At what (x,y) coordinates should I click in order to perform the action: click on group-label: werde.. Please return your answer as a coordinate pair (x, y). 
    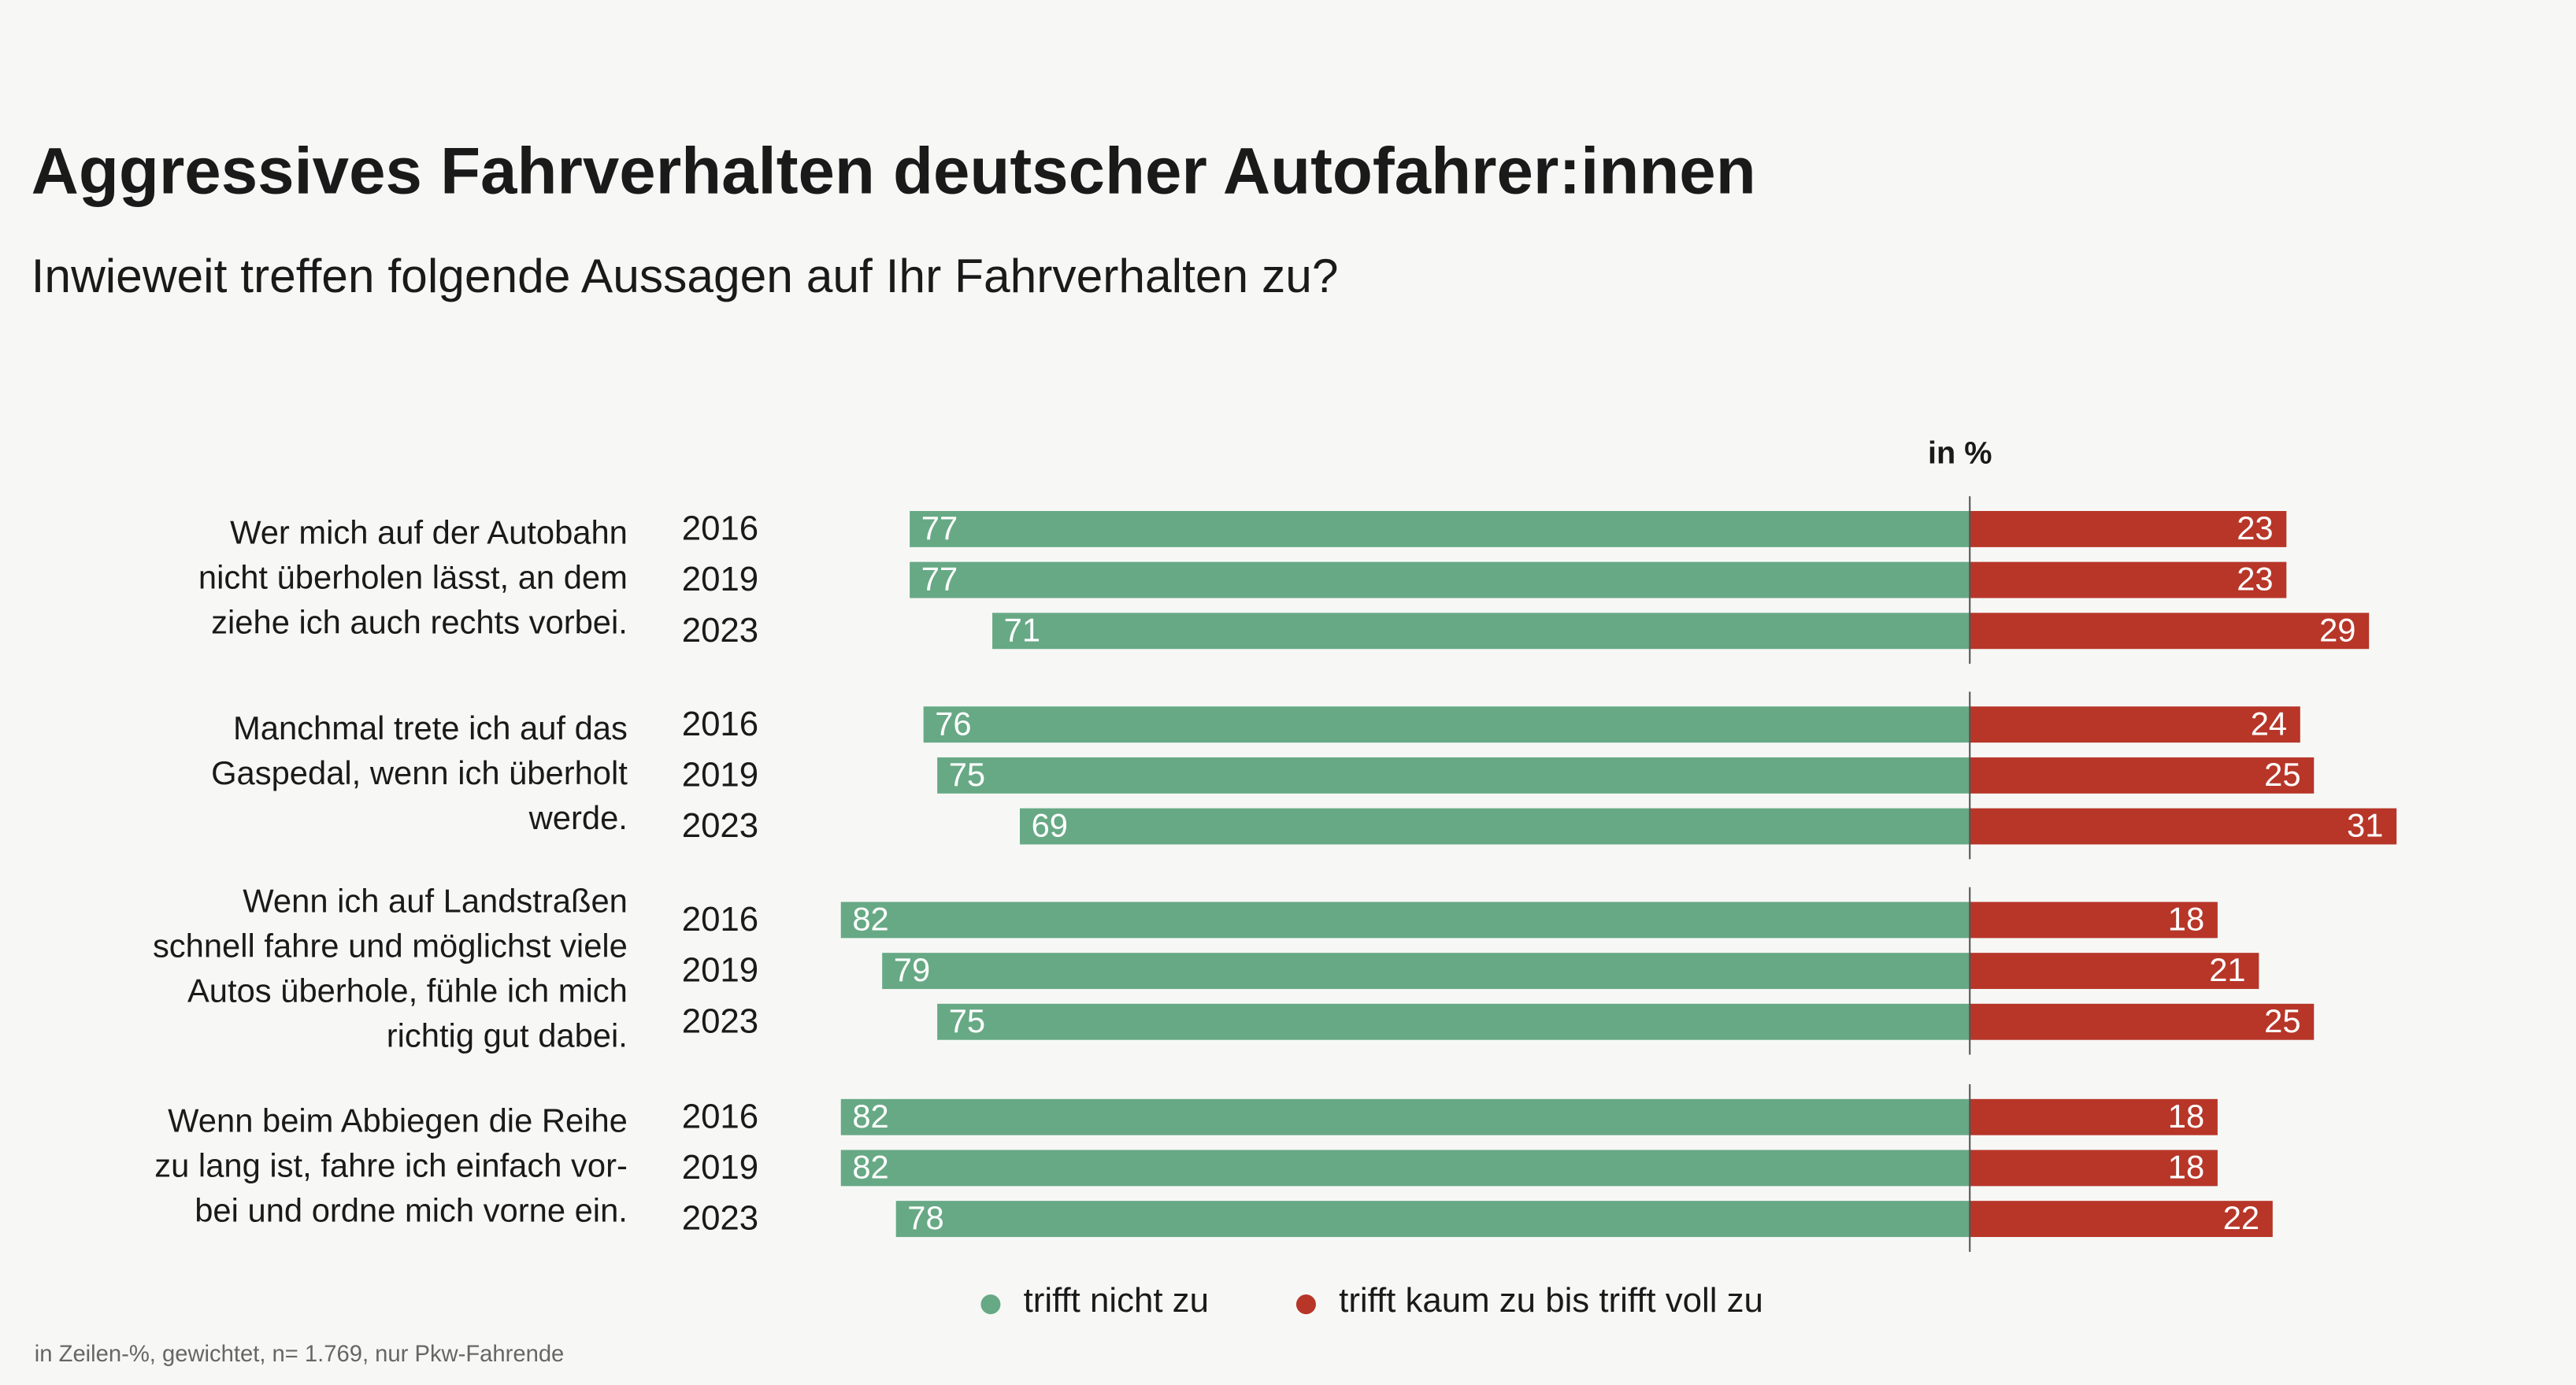
    Looking at the image, I should click on (578, 818).